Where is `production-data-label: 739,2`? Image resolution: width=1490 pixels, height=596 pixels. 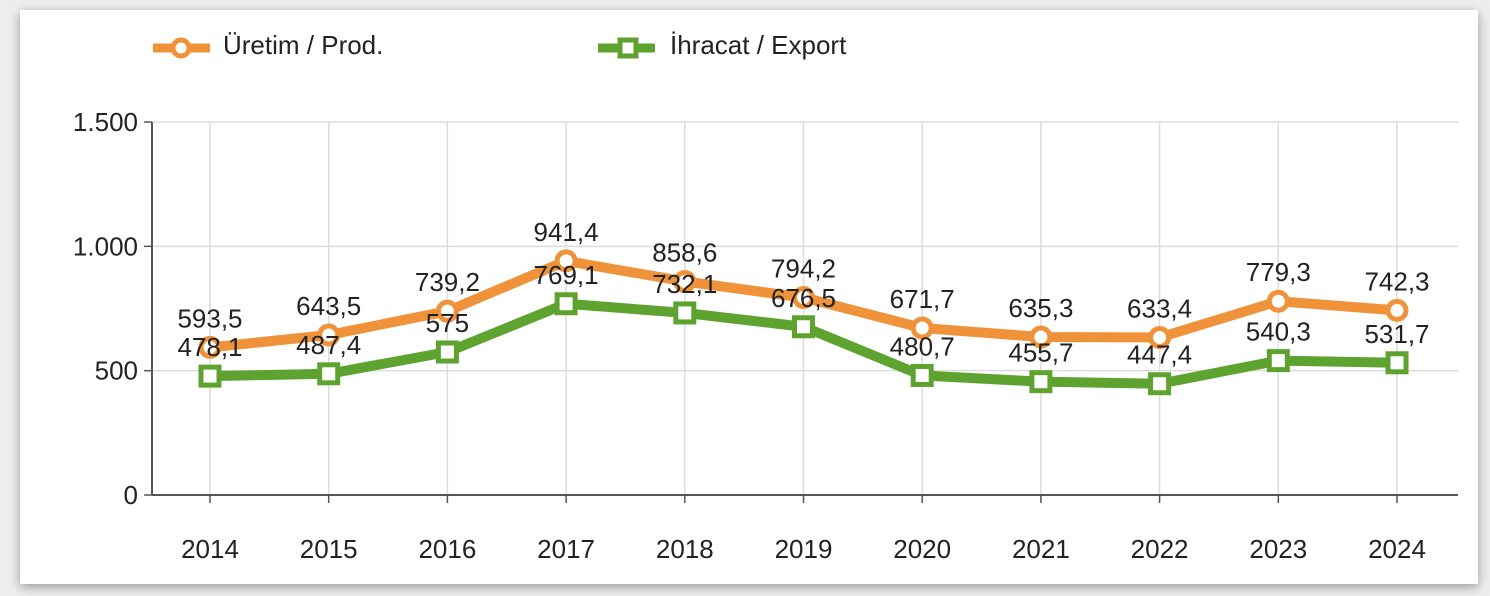
production-data-label: 739,2 is located at coordinates (447, 282).